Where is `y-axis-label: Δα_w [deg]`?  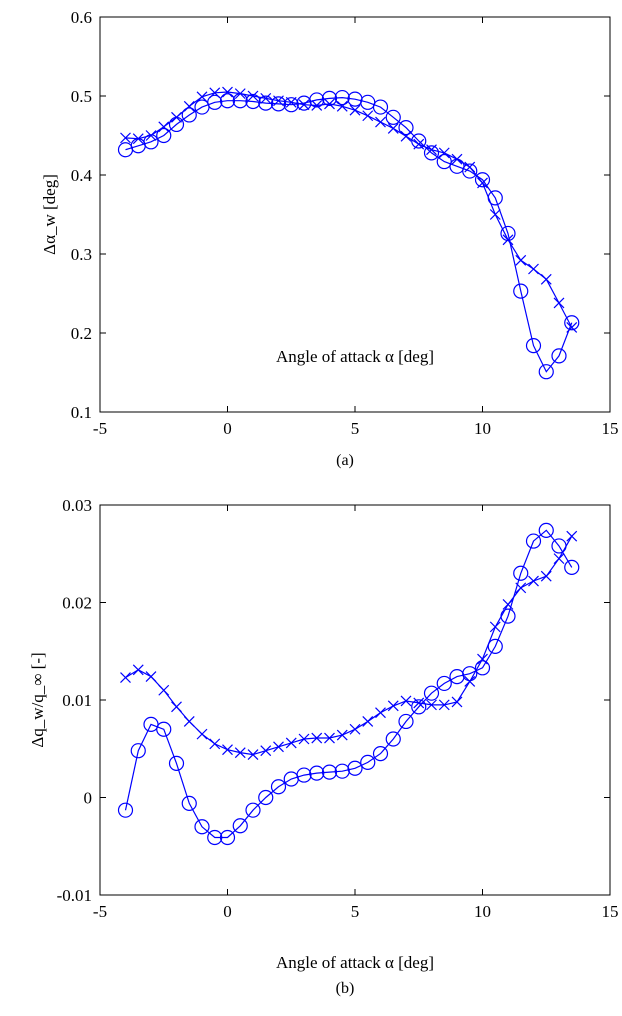
y-axis-label: Δα_w [deg] is located at coordinates (49, 214).